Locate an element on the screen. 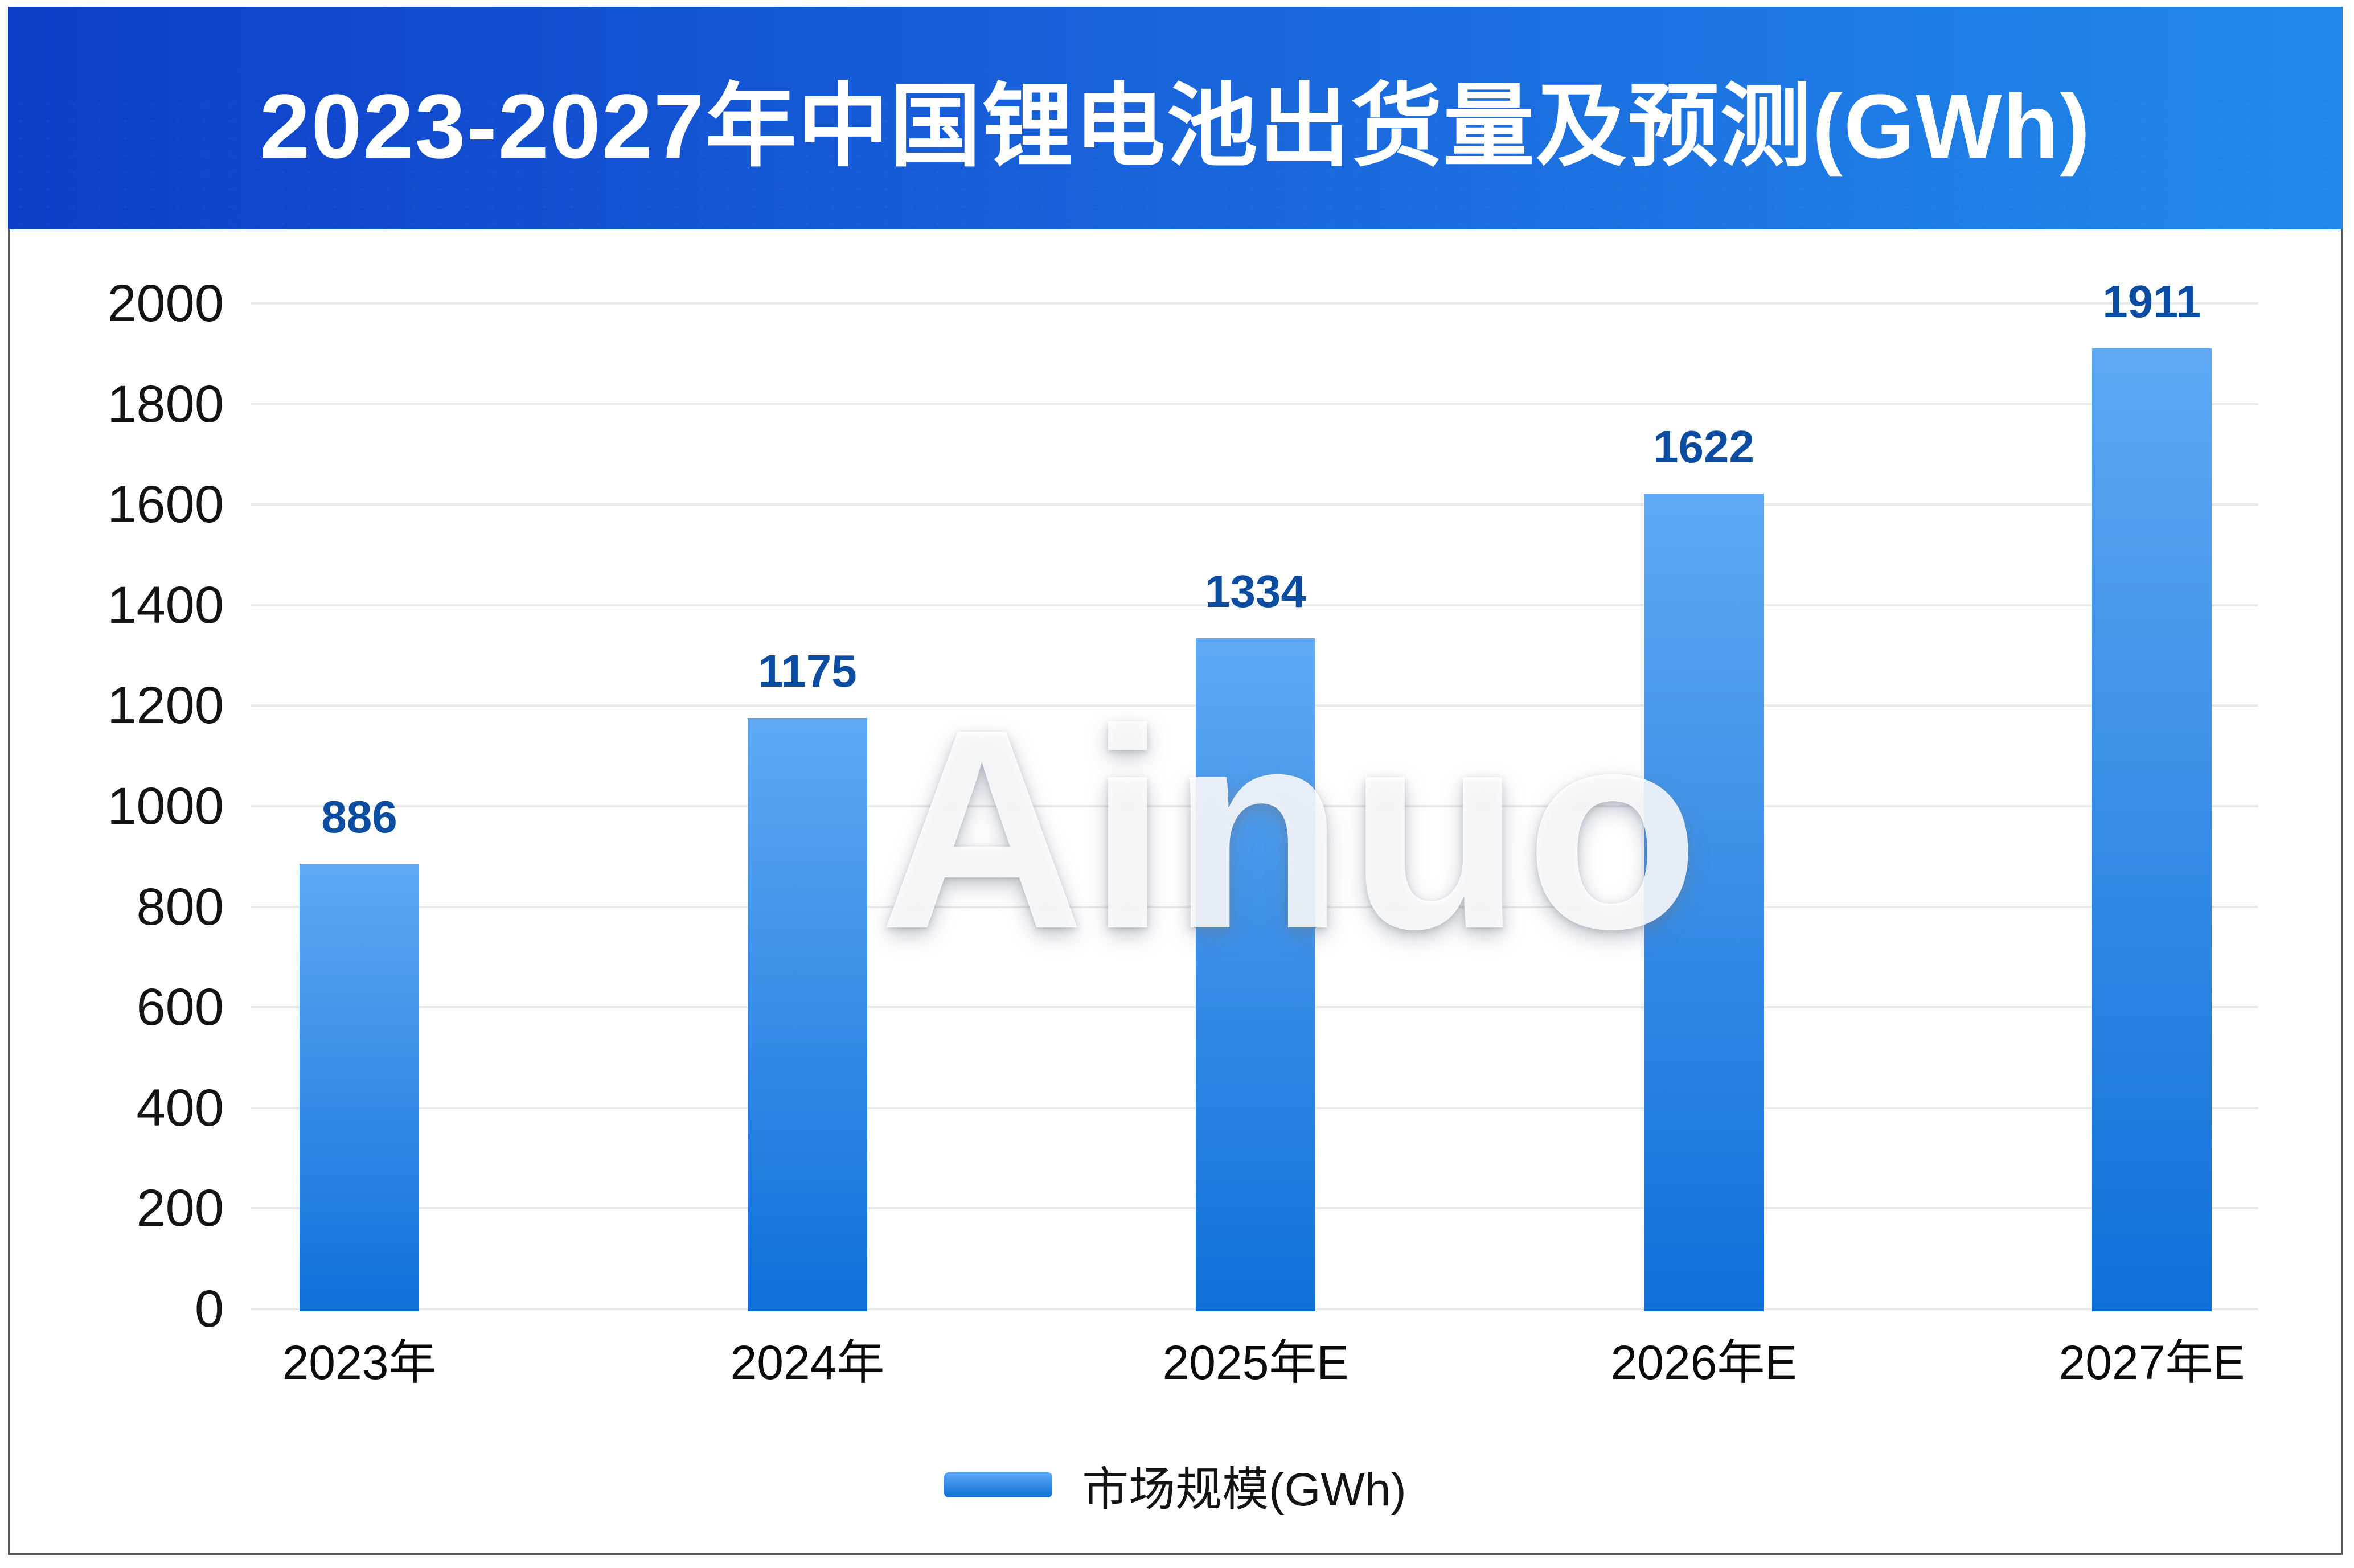 Image resolution: width=2354 pixels, height=1568 pixels. y-tick-label: 1200 is located at coordinates (165, 705).